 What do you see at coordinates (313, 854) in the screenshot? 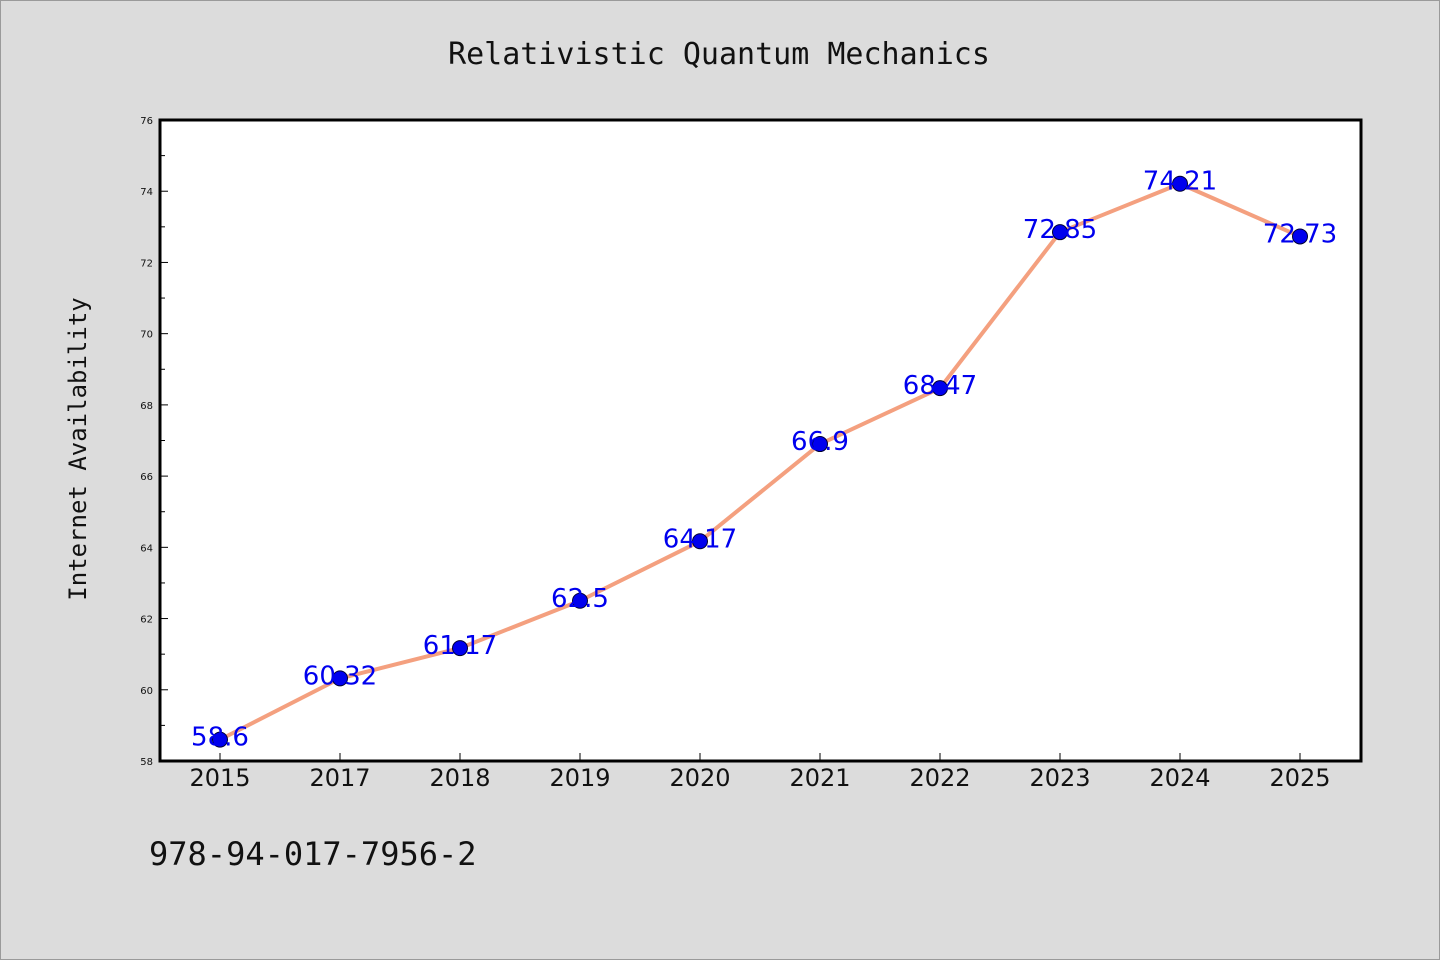
I see `isbn-text: 978-94-017-7956-2` at bounding box center [313, 854].